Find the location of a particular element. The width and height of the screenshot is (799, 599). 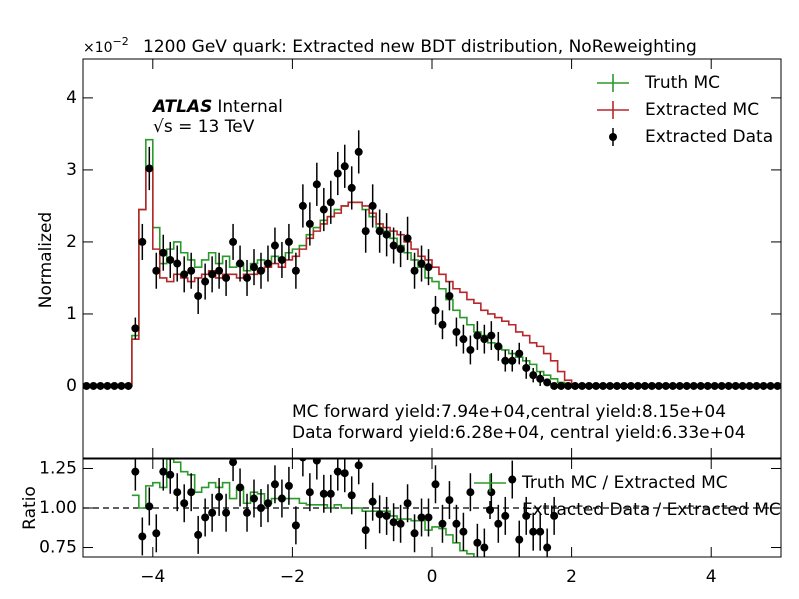

plot-area is located at coordinates (432, 508).